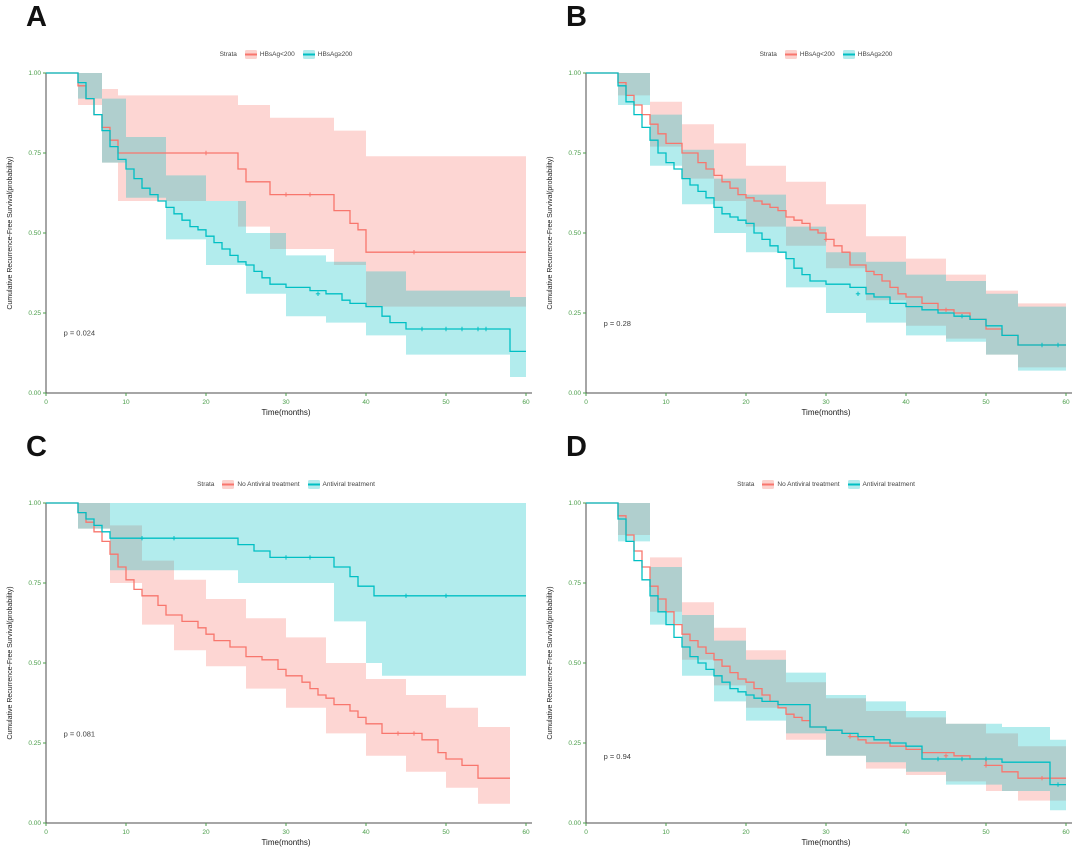  What do you see at coordinates (80, 734) in the screenshot?
I see `p-value-label: p = 0.081` at bounding box center [80, 734].